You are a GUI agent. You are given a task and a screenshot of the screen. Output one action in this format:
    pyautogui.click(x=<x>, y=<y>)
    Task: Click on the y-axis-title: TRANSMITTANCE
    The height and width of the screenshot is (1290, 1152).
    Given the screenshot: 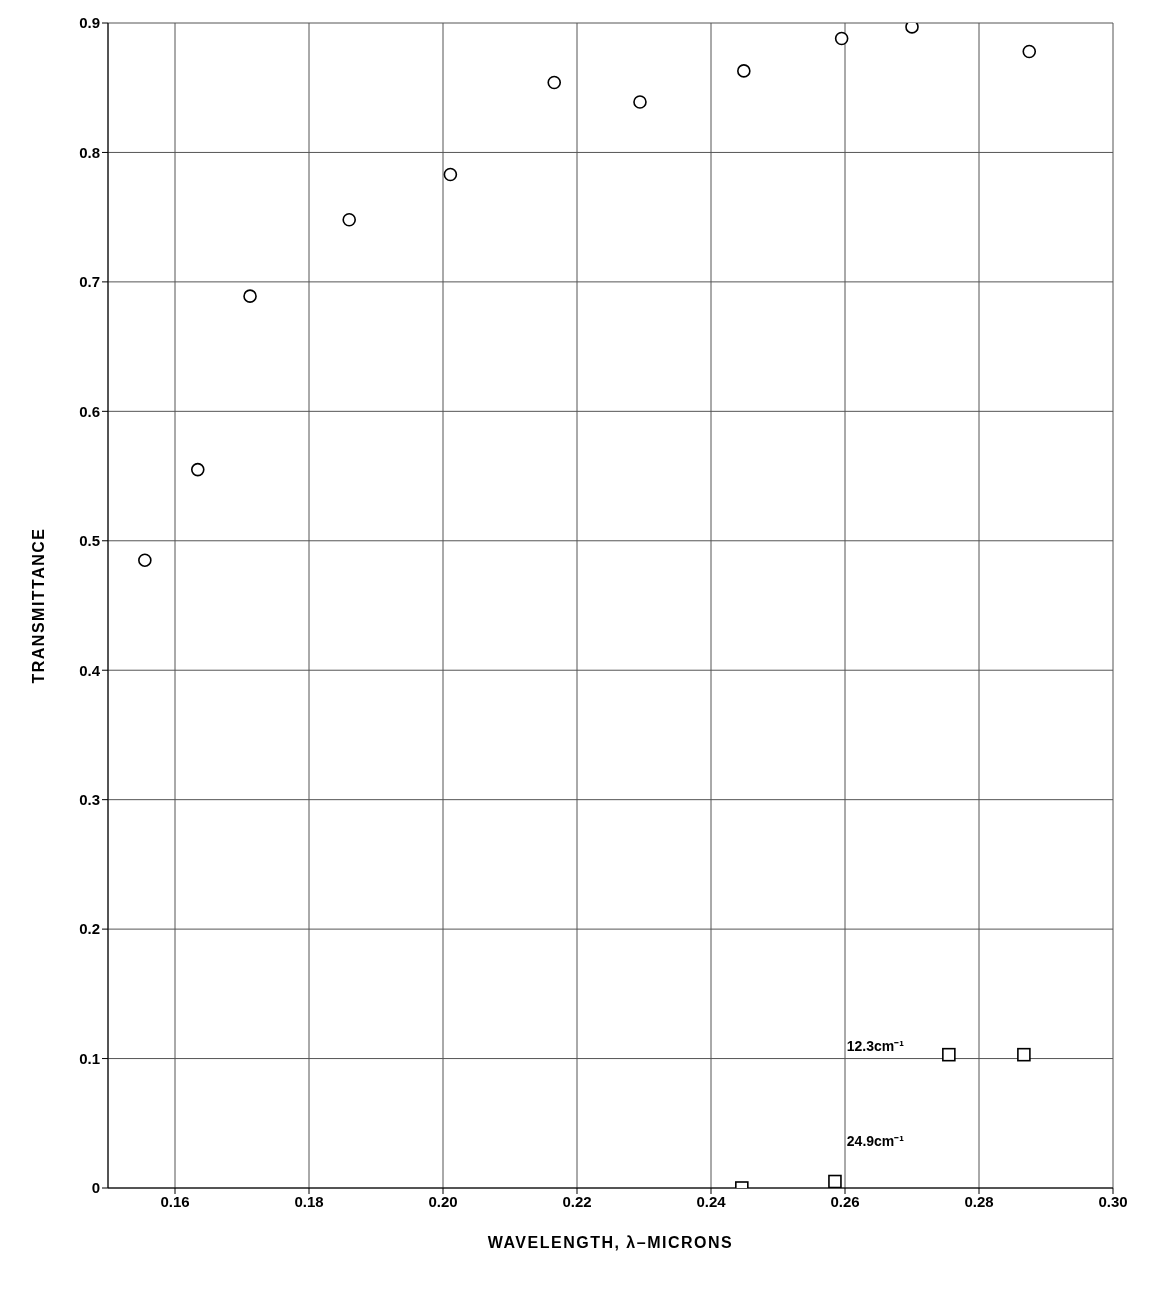 What is the action you would take?
    pyautogui.click(x=38, y=605)
    